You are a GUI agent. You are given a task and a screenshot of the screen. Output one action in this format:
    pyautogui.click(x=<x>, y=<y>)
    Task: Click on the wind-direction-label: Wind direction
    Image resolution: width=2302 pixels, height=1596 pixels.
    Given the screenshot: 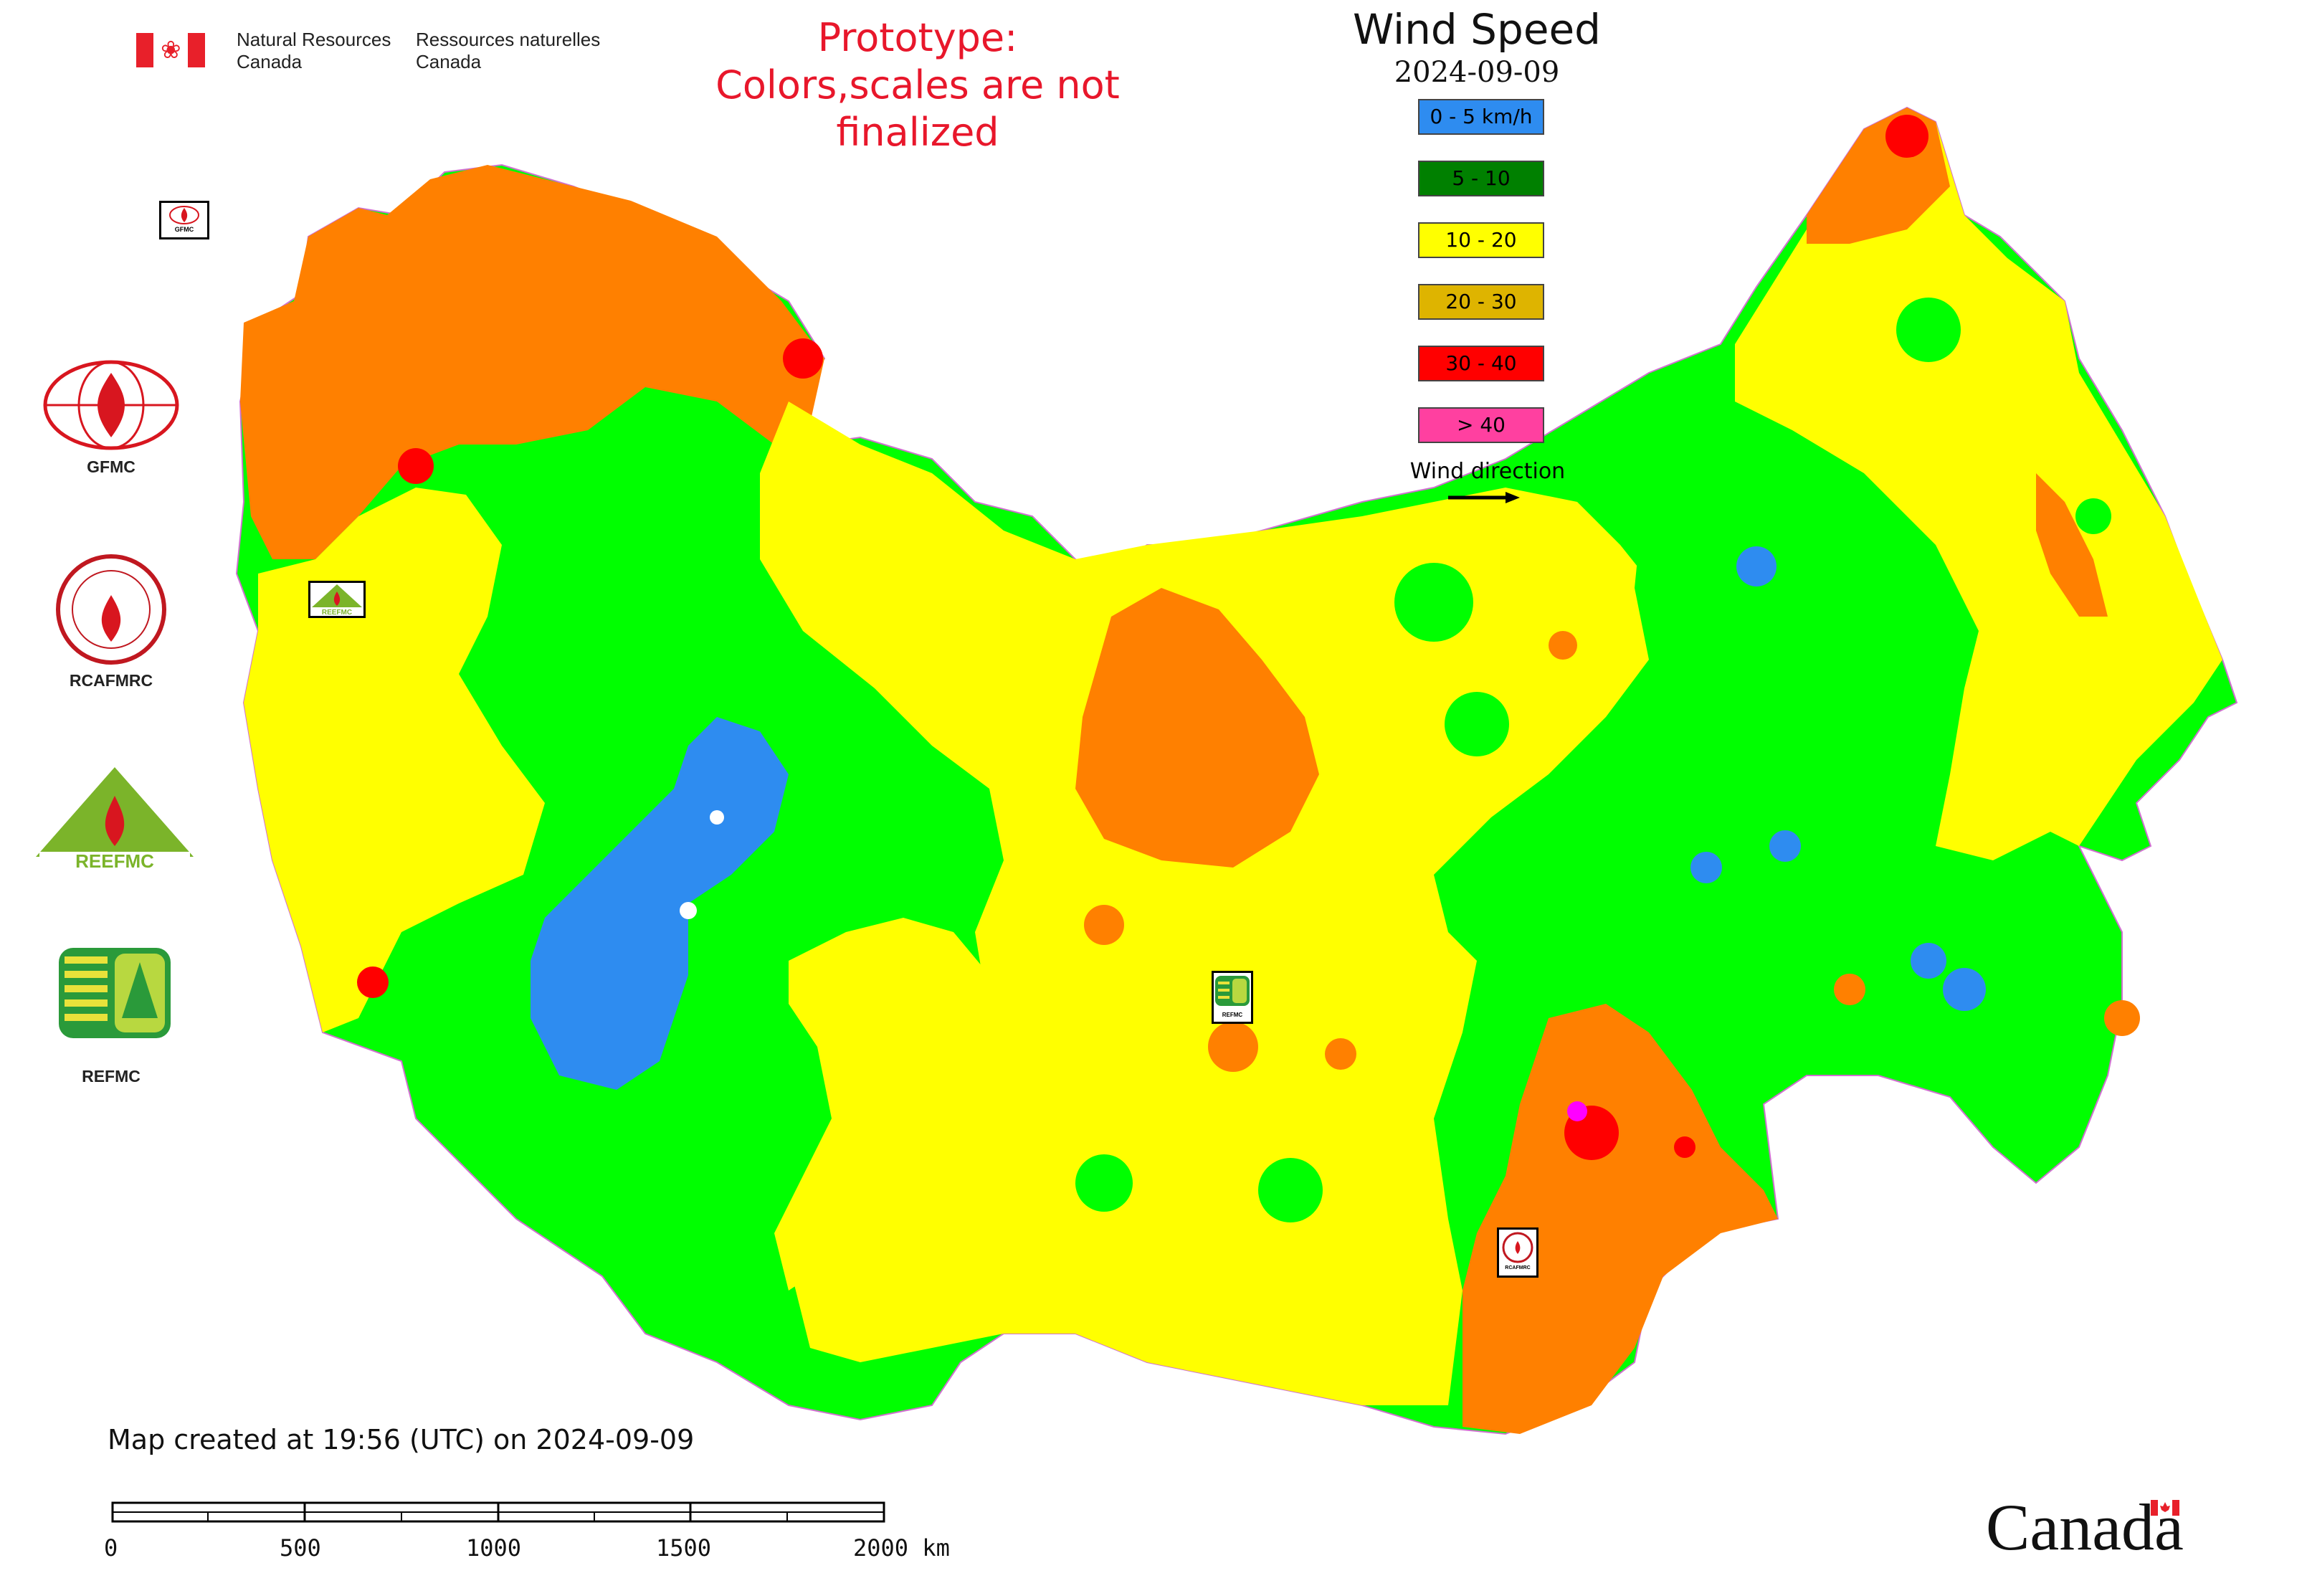 What is the action you would take?
    pyautogui.click(x=1487, y=471)
    